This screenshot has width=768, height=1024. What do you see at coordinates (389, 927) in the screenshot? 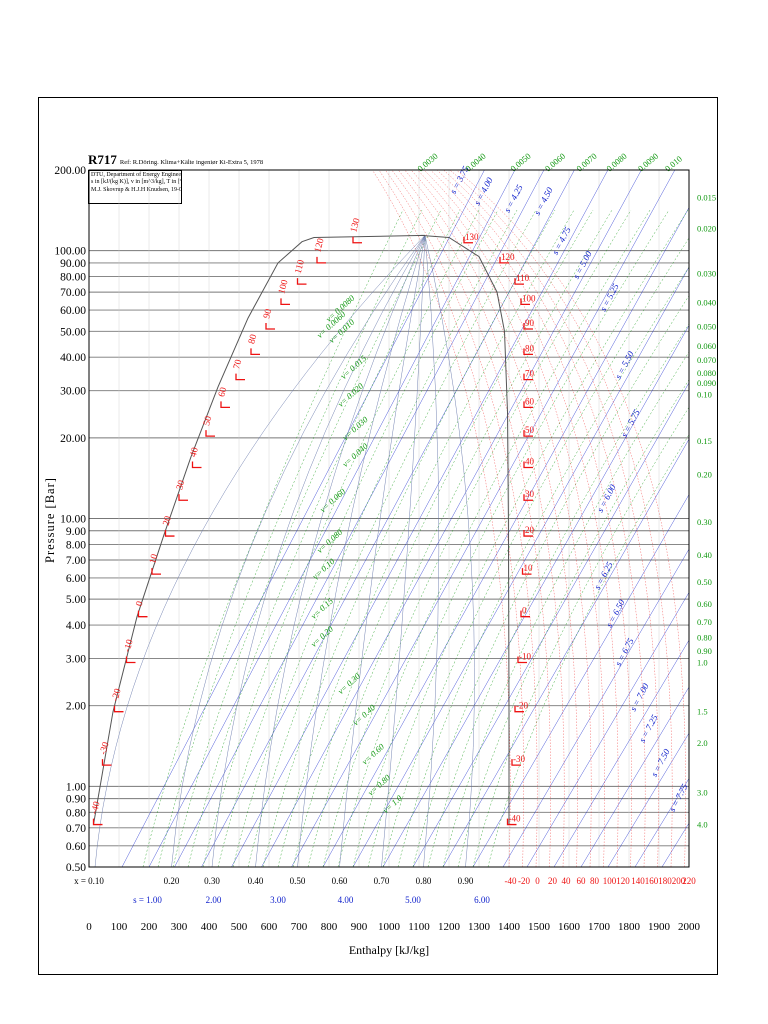
I see `x-tick-label: 1000` at bounding box center [389, 927].